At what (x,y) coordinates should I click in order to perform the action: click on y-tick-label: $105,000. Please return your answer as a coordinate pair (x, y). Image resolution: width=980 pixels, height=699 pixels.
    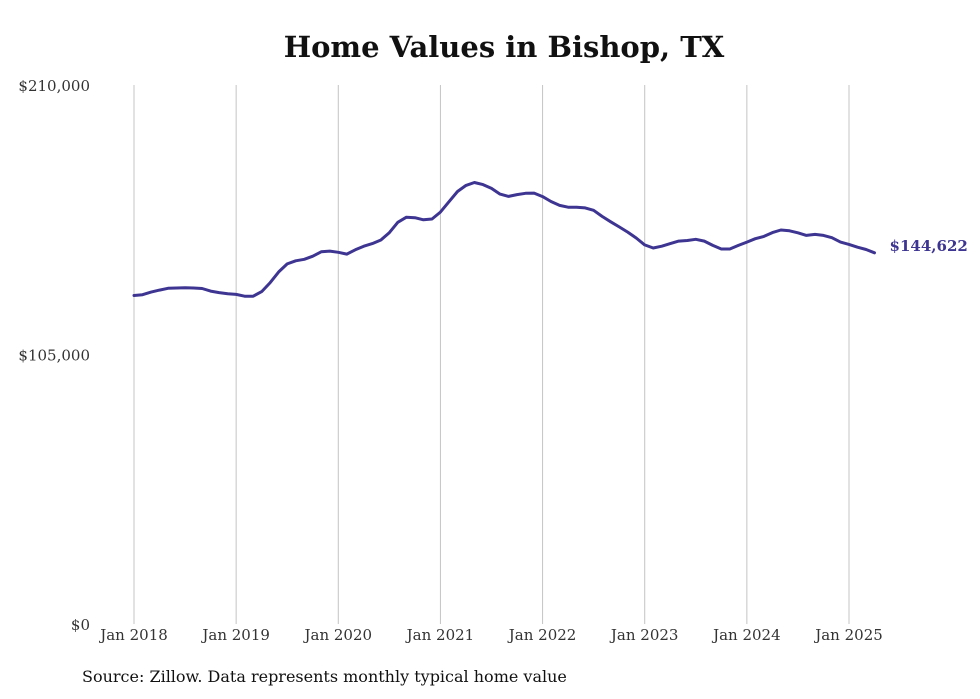
    Looking at the image, I should click on (54, 356).